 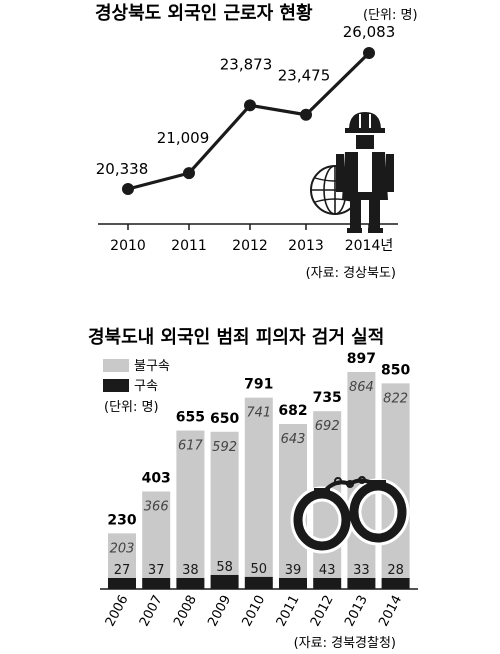 What do you see at coordinates (189, 246) in the screenshot?
I see `line-x-tick-label: 2011` at bounding box center [189, 246].